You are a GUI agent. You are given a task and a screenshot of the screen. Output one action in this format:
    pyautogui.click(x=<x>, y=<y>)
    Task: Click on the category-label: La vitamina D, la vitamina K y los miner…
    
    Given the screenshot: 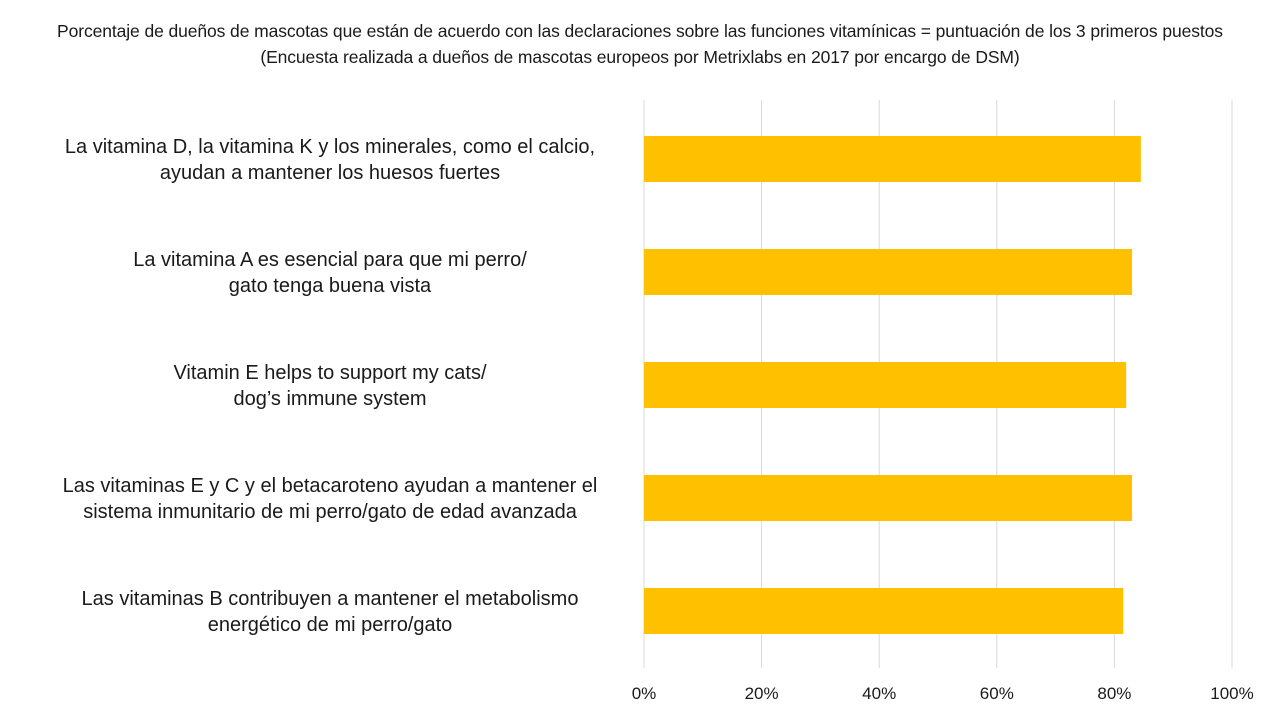 What is the action you would take?
    pyautogui.click(x=330, y=160)
    